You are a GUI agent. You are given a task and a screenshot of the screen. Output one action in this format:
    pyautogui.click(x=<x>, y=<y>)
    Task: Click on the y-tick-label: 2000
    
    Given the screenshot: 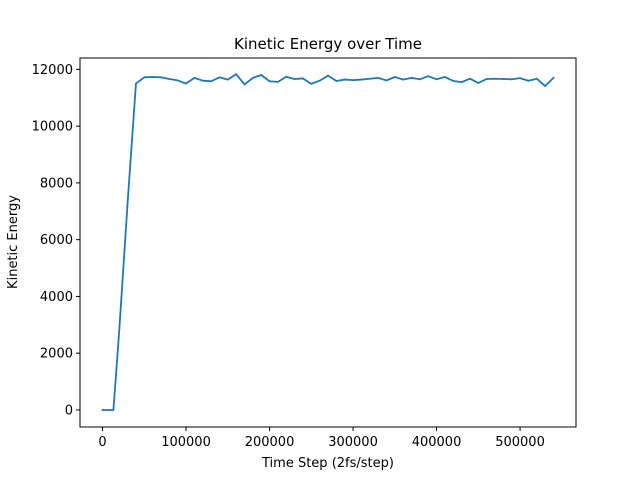 What is the action you would take?
    pyautogui.click(x=56, y=354)
    